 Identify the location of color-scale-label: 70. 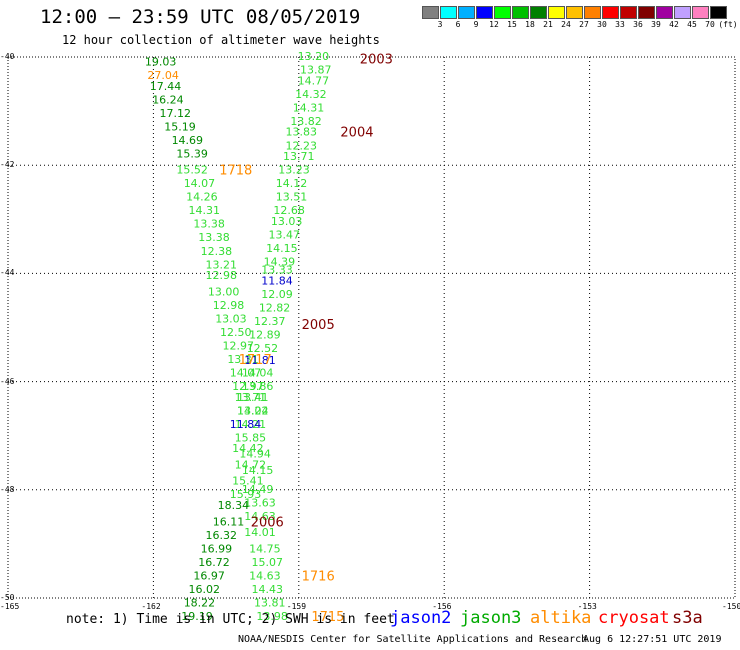
(710, 24).